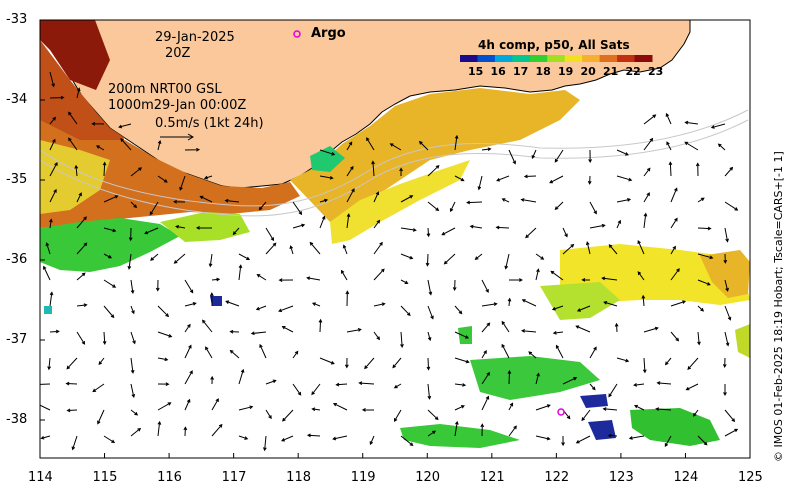  What do you see at coordinates (611, 71) in the screenshot?
I see `colorbar-tick-label: 21` at bounding box center [611, 71].